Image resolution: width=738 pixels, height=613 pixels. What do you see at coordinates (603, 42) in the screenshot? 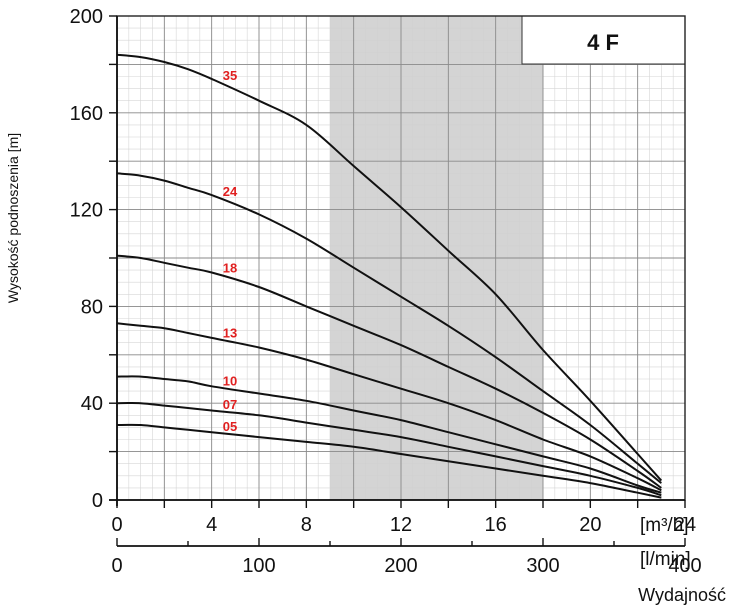
I see `model-label: 4 F` at bounding box center [603, 42].